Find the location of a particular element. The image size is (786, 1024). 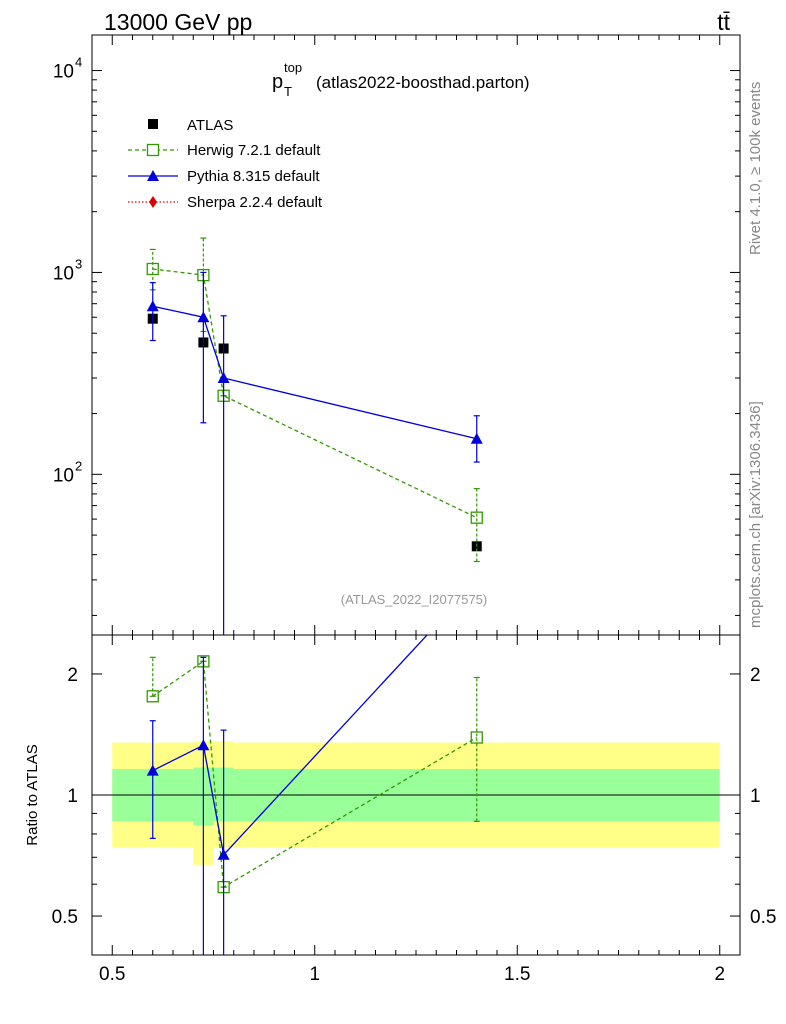

ratio-y-tick-label-right: 0.5 is located at coordinates (763, 917).